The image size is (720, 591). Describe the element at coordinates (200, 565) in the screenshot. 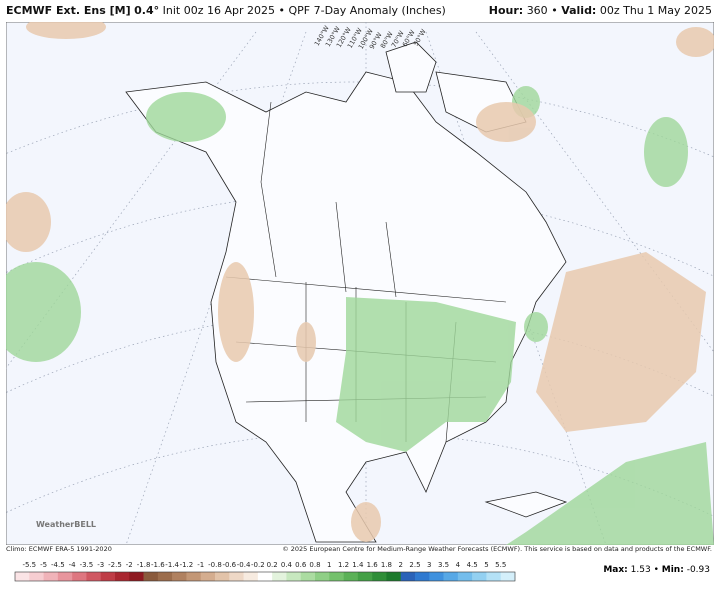

I see `colorbar-label: -1` at that location.